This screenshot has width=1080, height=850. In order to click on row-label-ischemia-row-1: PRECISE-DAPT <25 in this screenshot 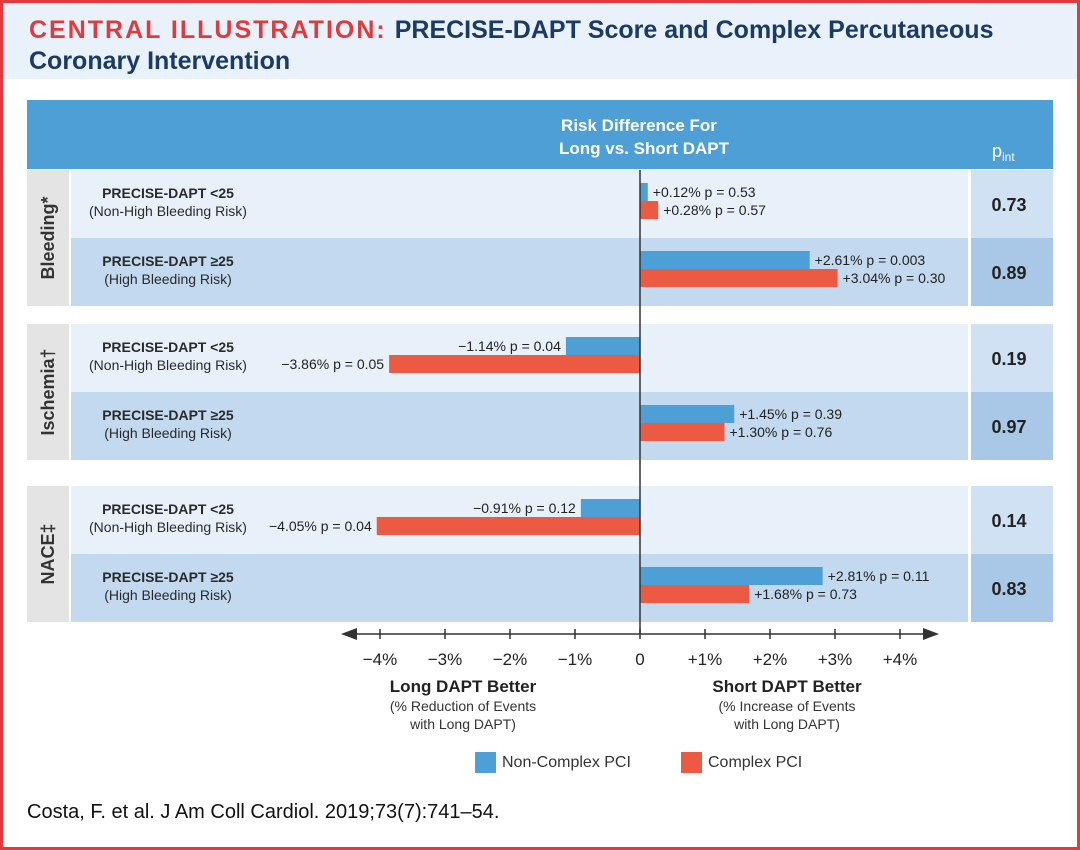, I will do `click(168, 347)`.